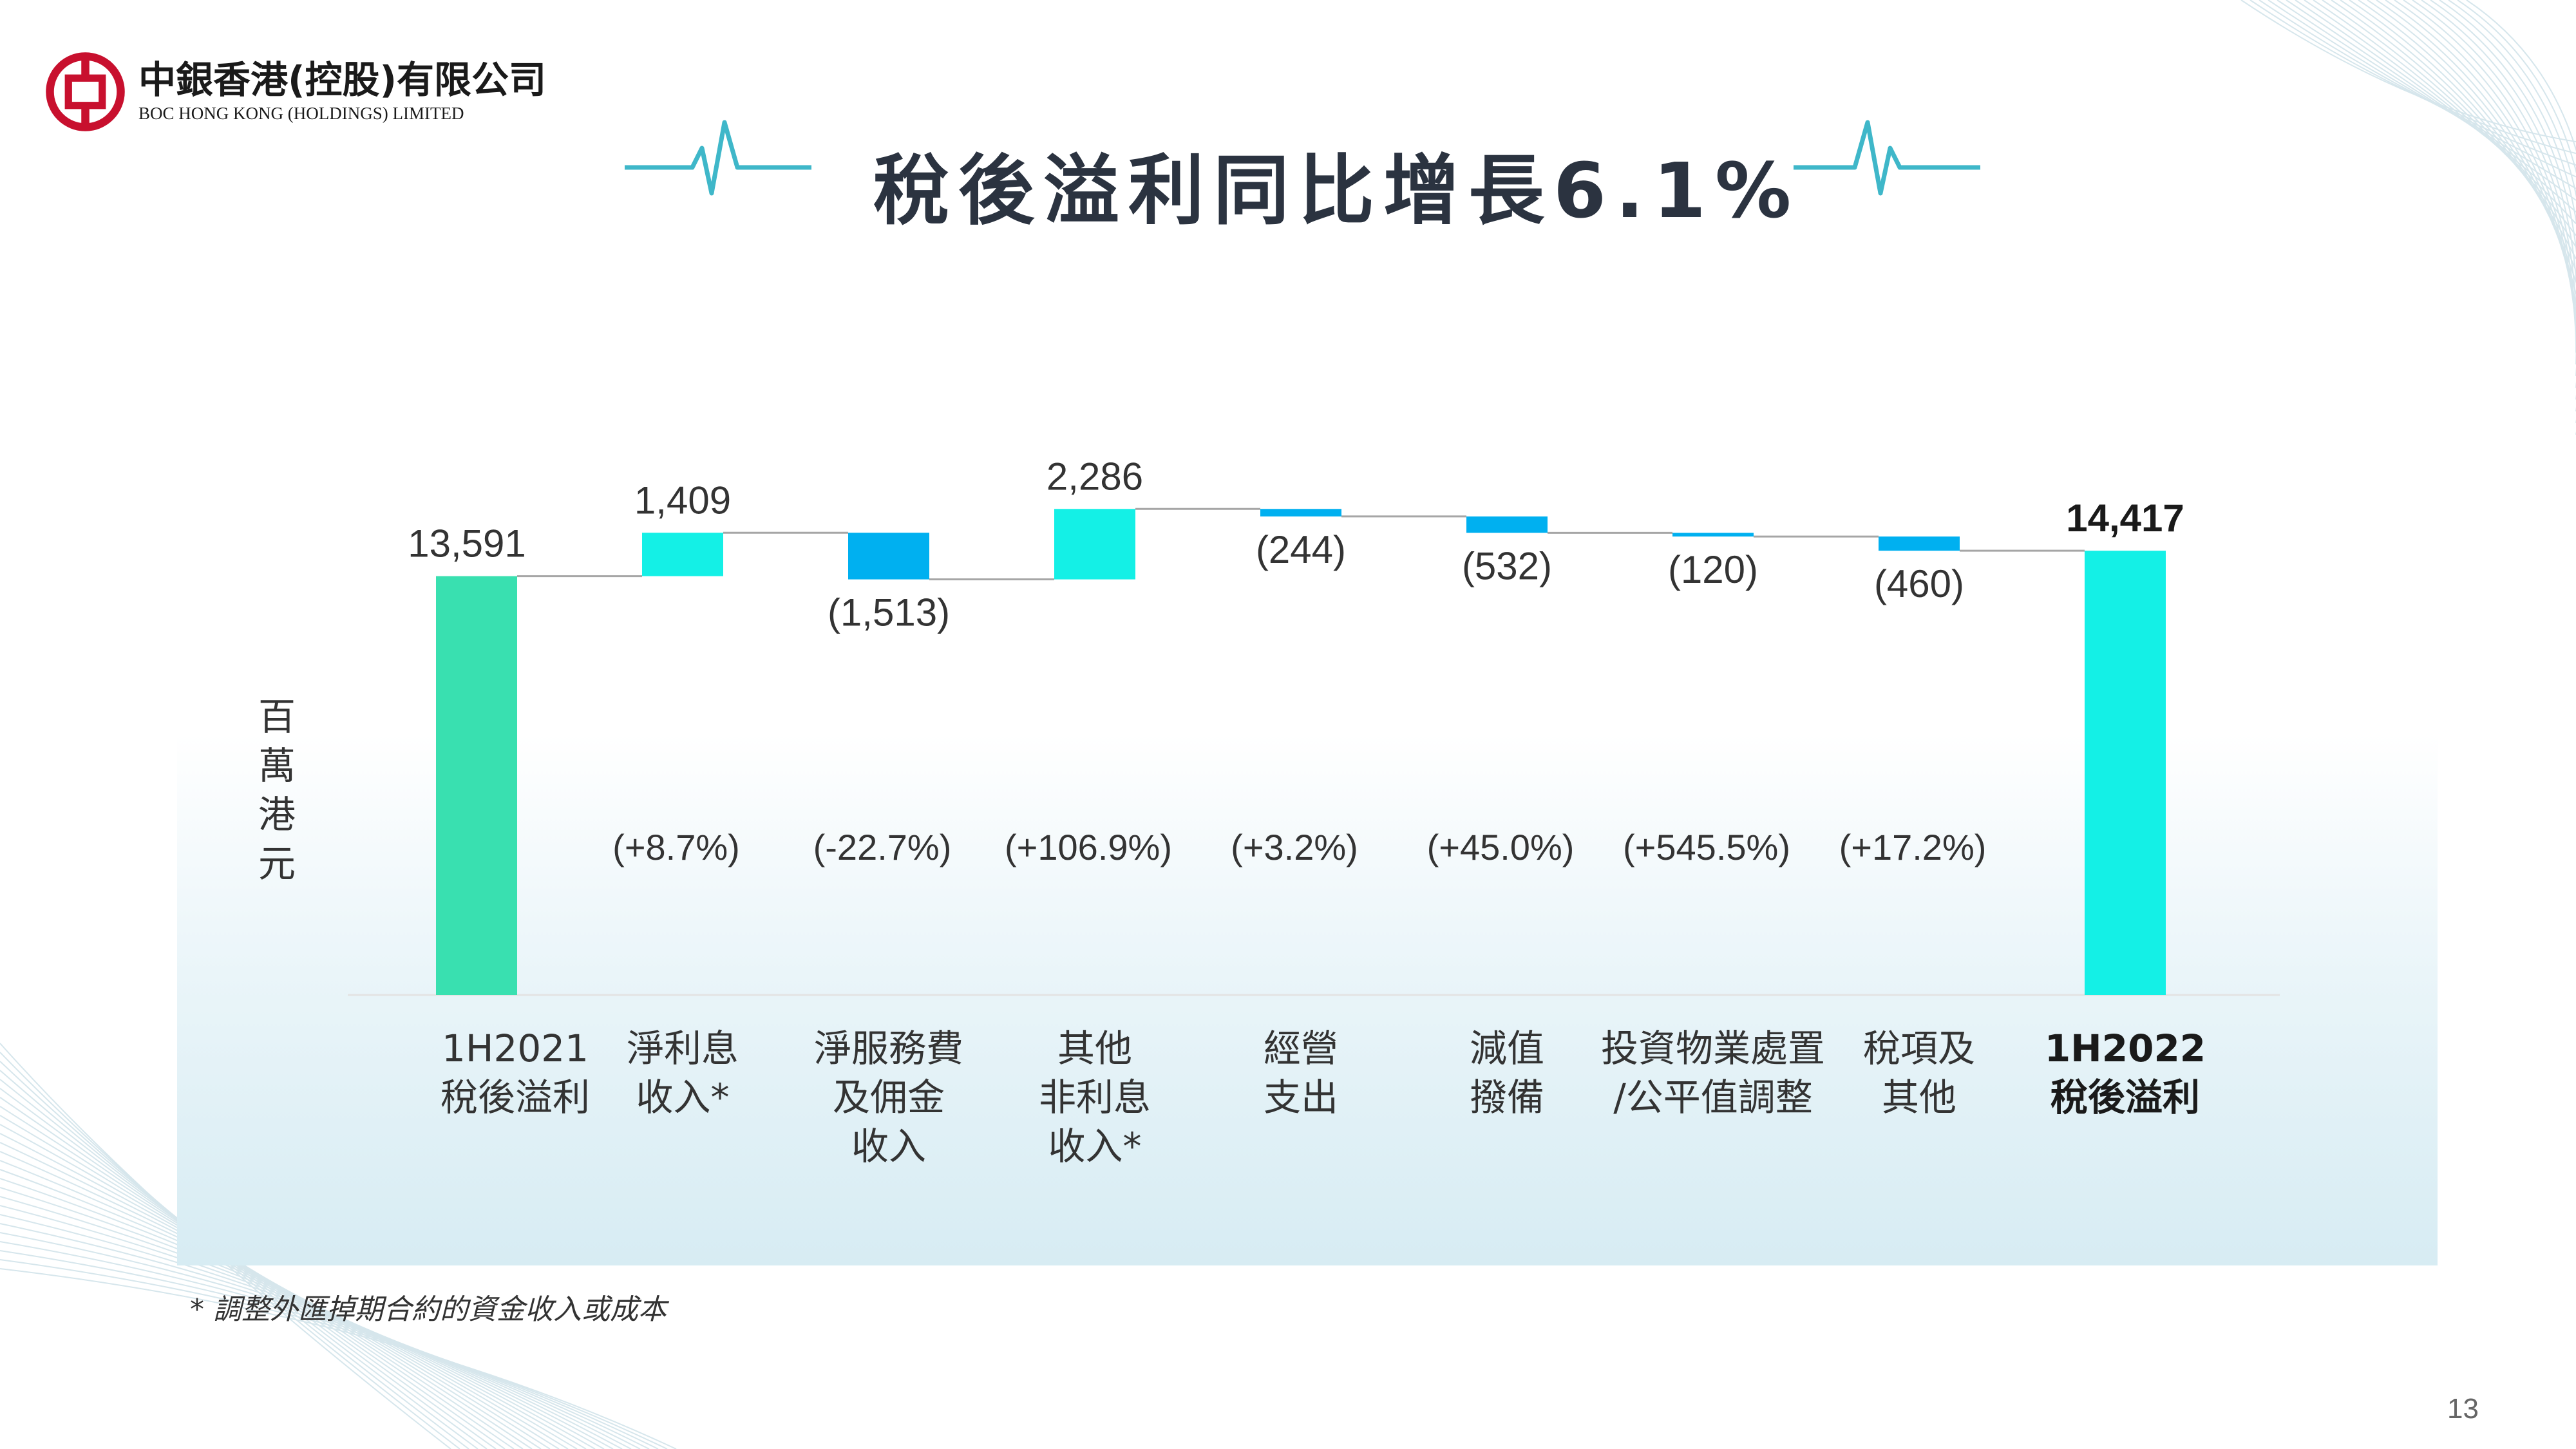 This screenshot has height=1449, width=2576. Describe the element at coordinates (1919, 583) in the screenshot. I see `bar-value-label: (460)` at that location.